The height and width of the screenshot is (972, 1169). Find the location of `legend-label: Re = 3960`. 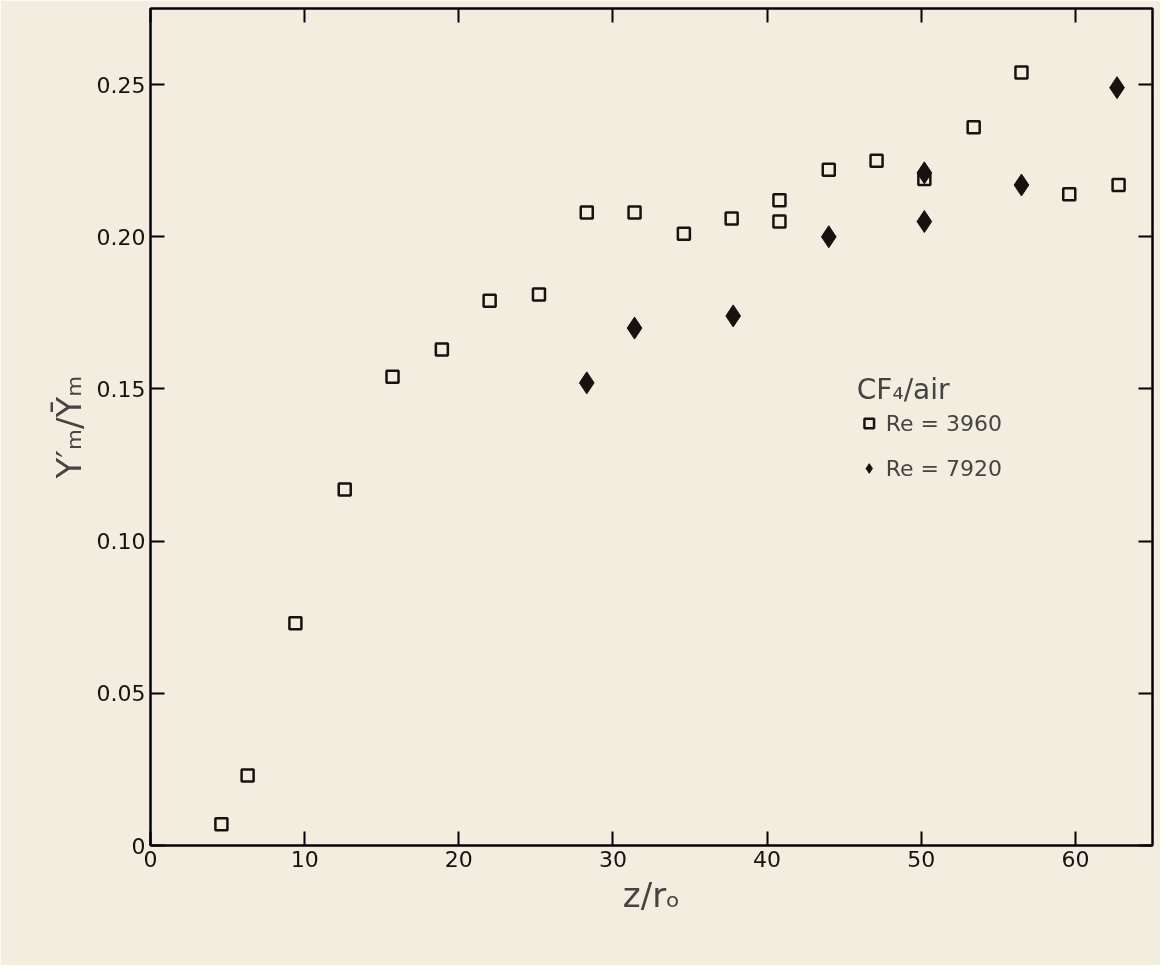

legend-label: Re = 3960 is located at coordinates (943, 423).